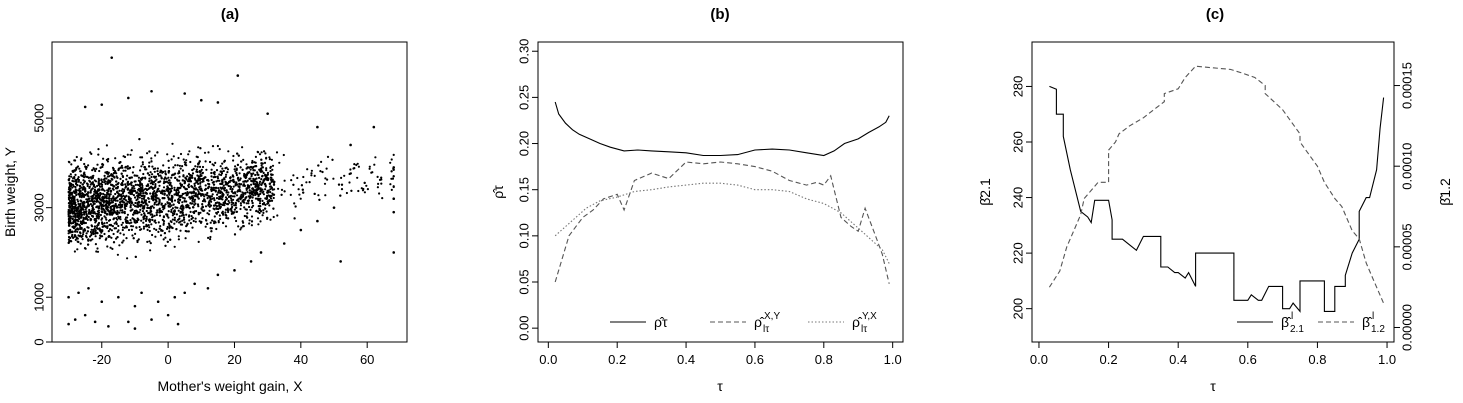 The height and width of the screenshot is (403, 1463). Describe the element at coordinates (1378, 329) in the screenshot. I see `legend-label-sub: 1.2` at that location.